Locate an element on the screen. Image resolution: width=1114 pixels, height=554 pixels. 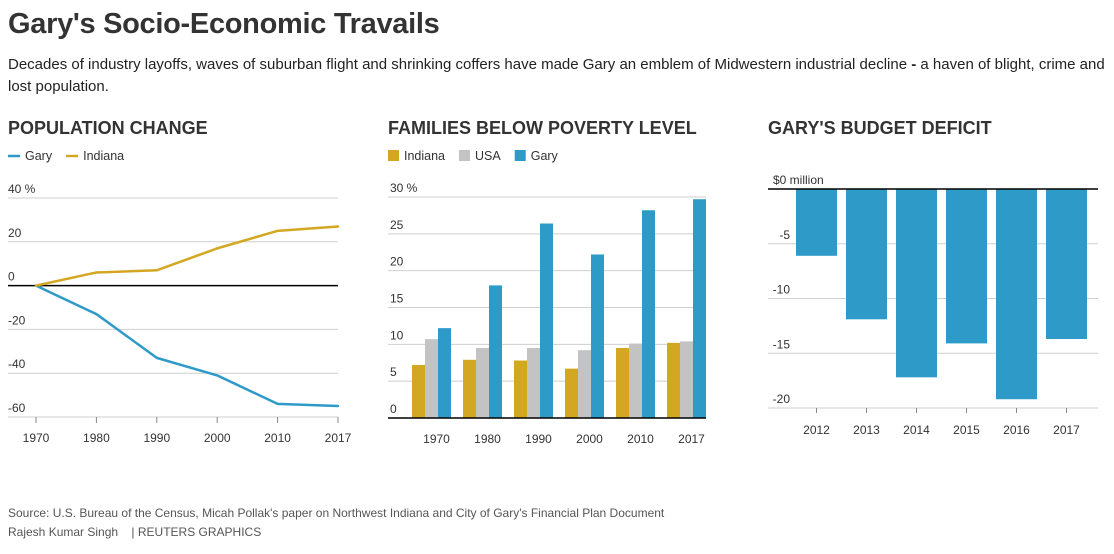
legend-swatch-gary is located at coordinates (520, 155).